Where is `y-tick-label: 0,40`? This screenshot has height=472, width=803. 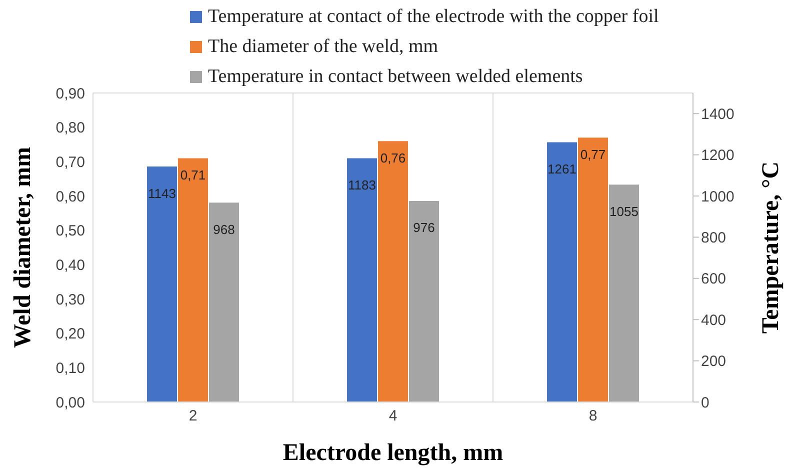 y-tick-label: 0,40 is located at coordinates (70, 265).